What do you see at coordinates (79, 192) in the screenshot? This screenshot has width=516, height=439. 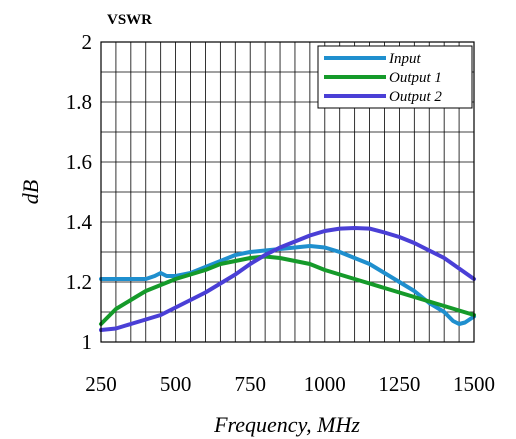 I see `y-tick-labels: 1 1.2 1.4 1.6 1.8 2` at bounding box center [79, 192].